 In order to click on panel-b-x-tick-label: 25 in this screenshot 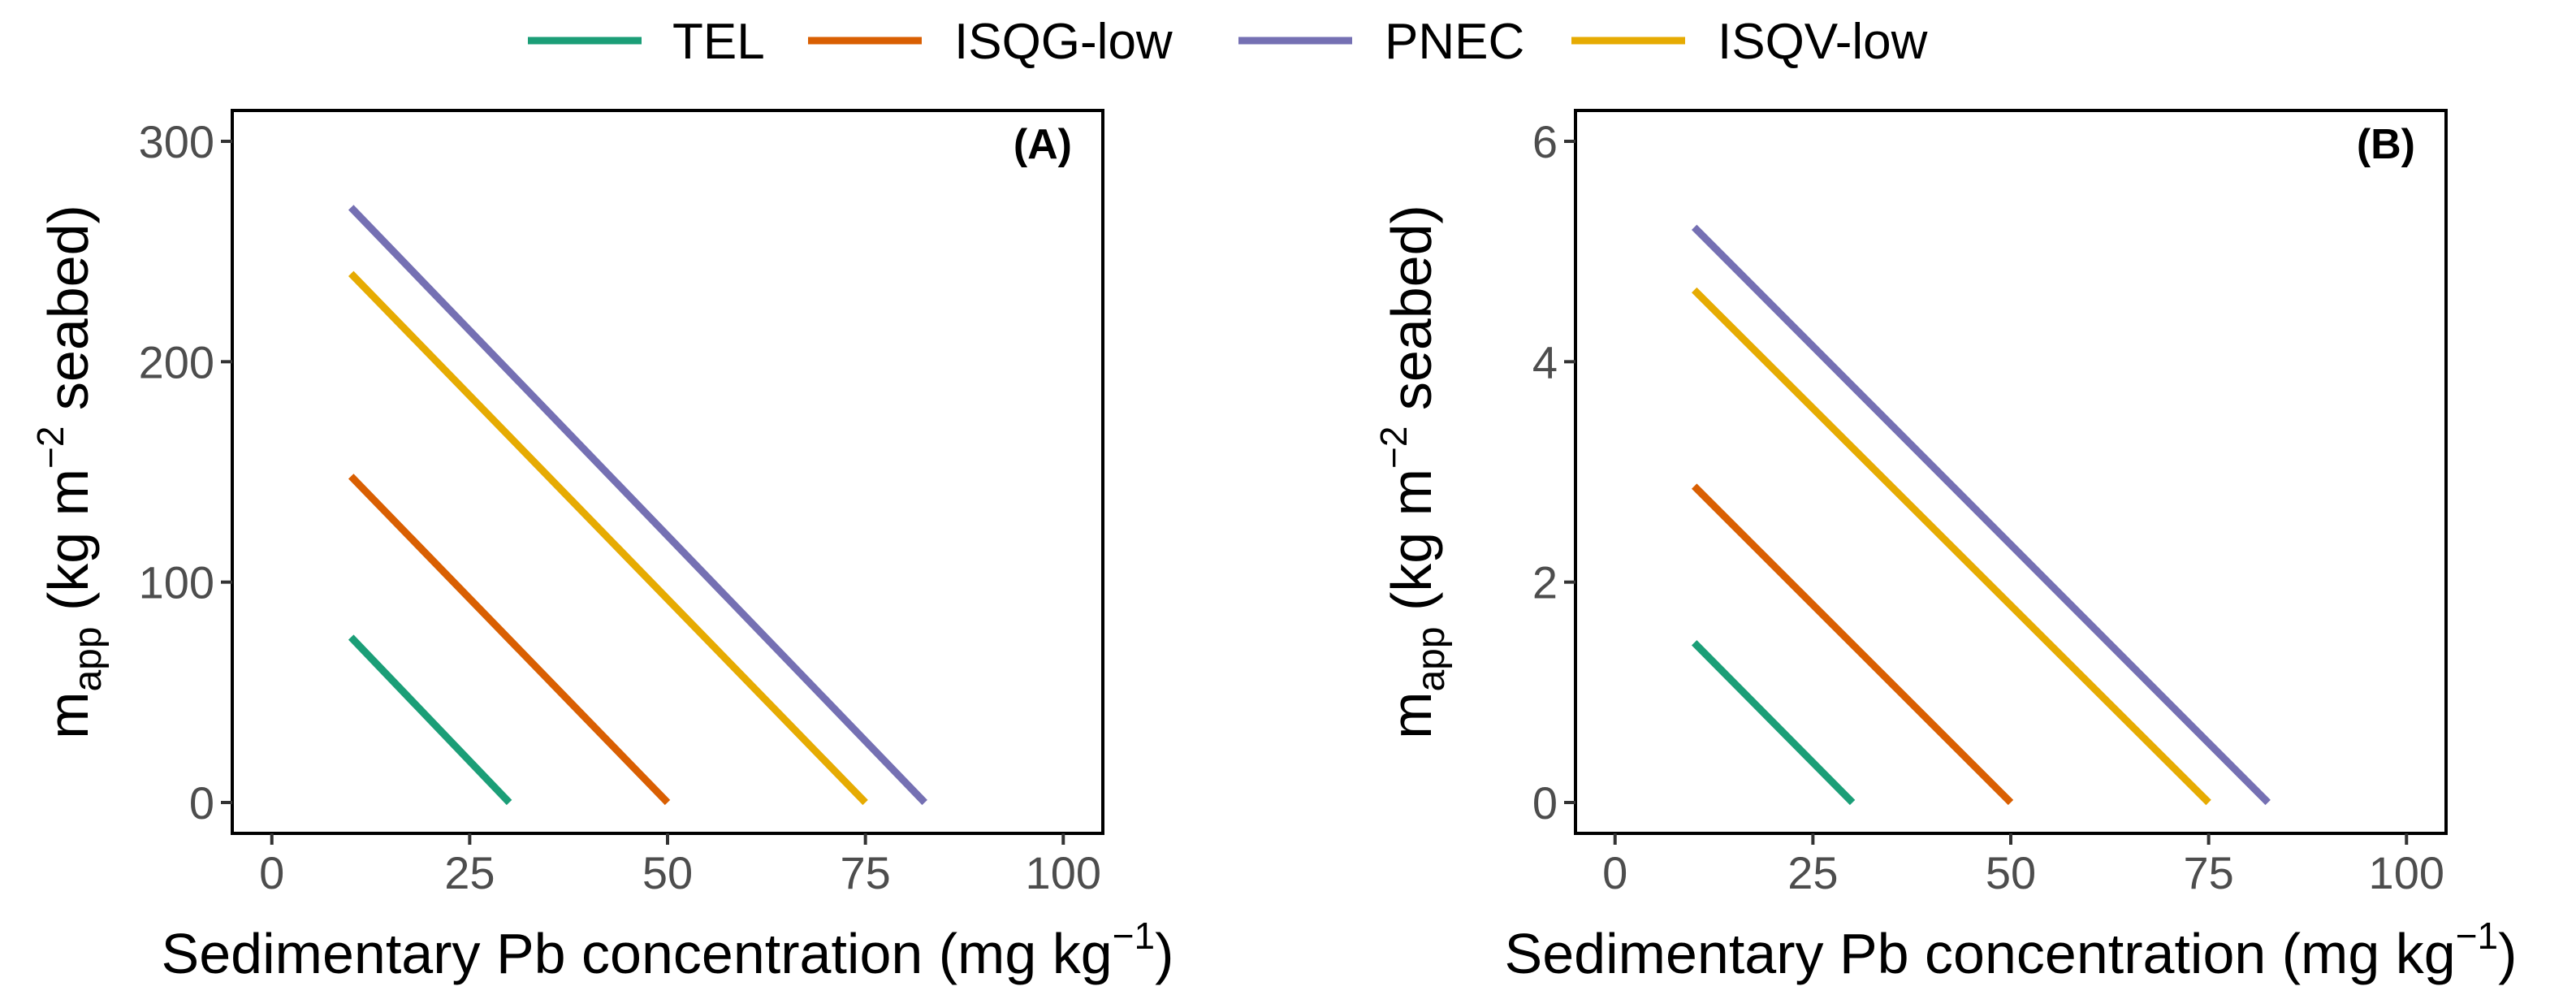, I will do `click(1812, 873)`.